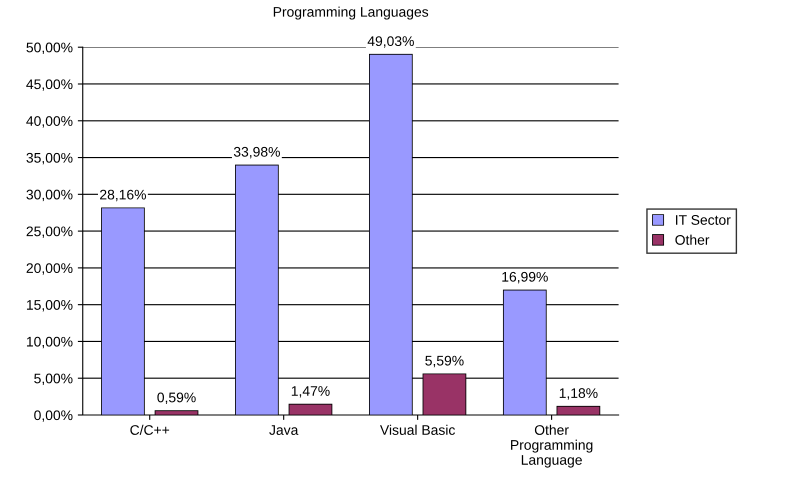 The height and width of the screenshot is (497, 788). I want to click on y-tick-label: 40,00%, so click(49, 122).